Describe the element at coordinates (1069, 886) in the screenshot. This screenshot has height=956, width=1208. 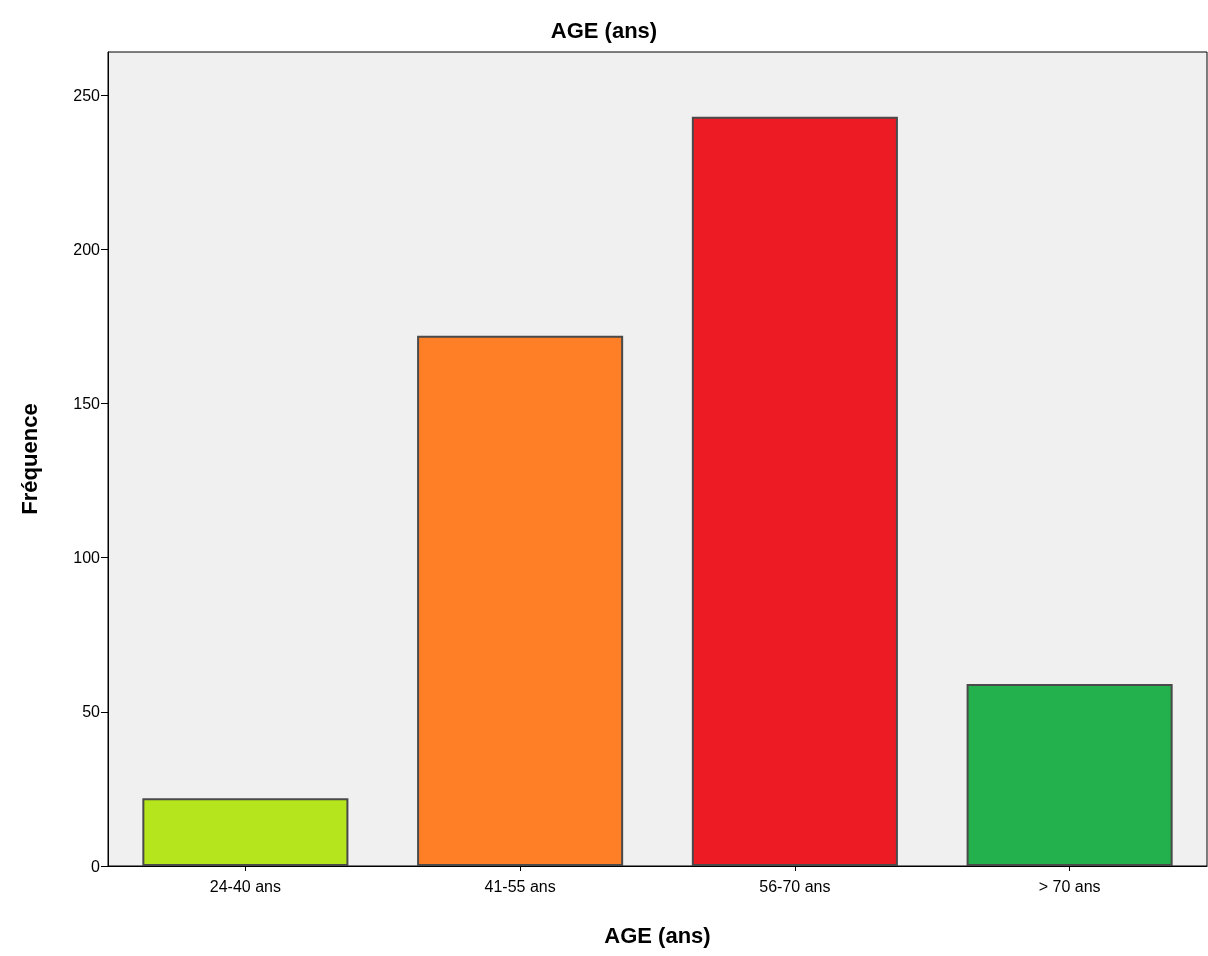
I see `x-tick-label: > 70 ans` at that location.